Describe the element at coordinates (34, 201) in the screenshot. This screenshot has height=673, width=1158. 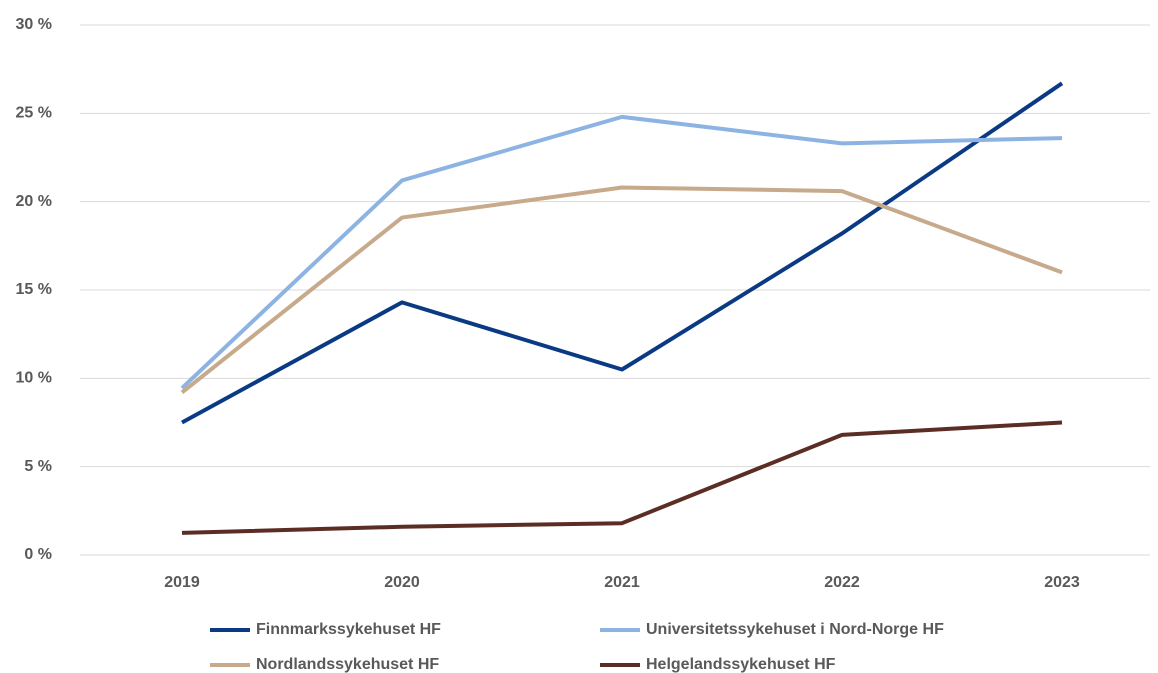
I see `y-tick-label: 20 %` at that location.